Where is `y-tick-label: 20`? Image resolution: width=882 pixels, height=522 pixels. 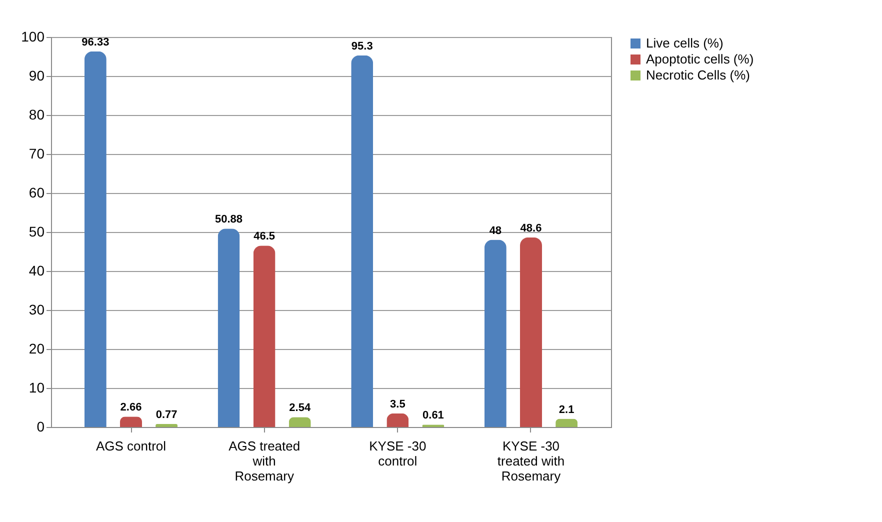 y-tick-label: 20 is located at coordinates (36, 348).